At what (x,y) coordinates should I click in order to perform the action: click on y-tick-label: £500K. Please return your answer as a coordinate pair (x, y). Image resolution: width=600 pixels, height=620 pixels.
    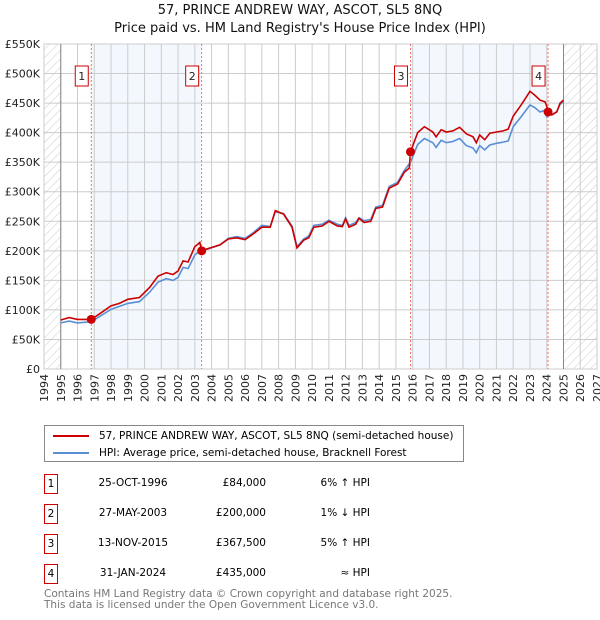
    Looking at the image, I should click on (23, 74).